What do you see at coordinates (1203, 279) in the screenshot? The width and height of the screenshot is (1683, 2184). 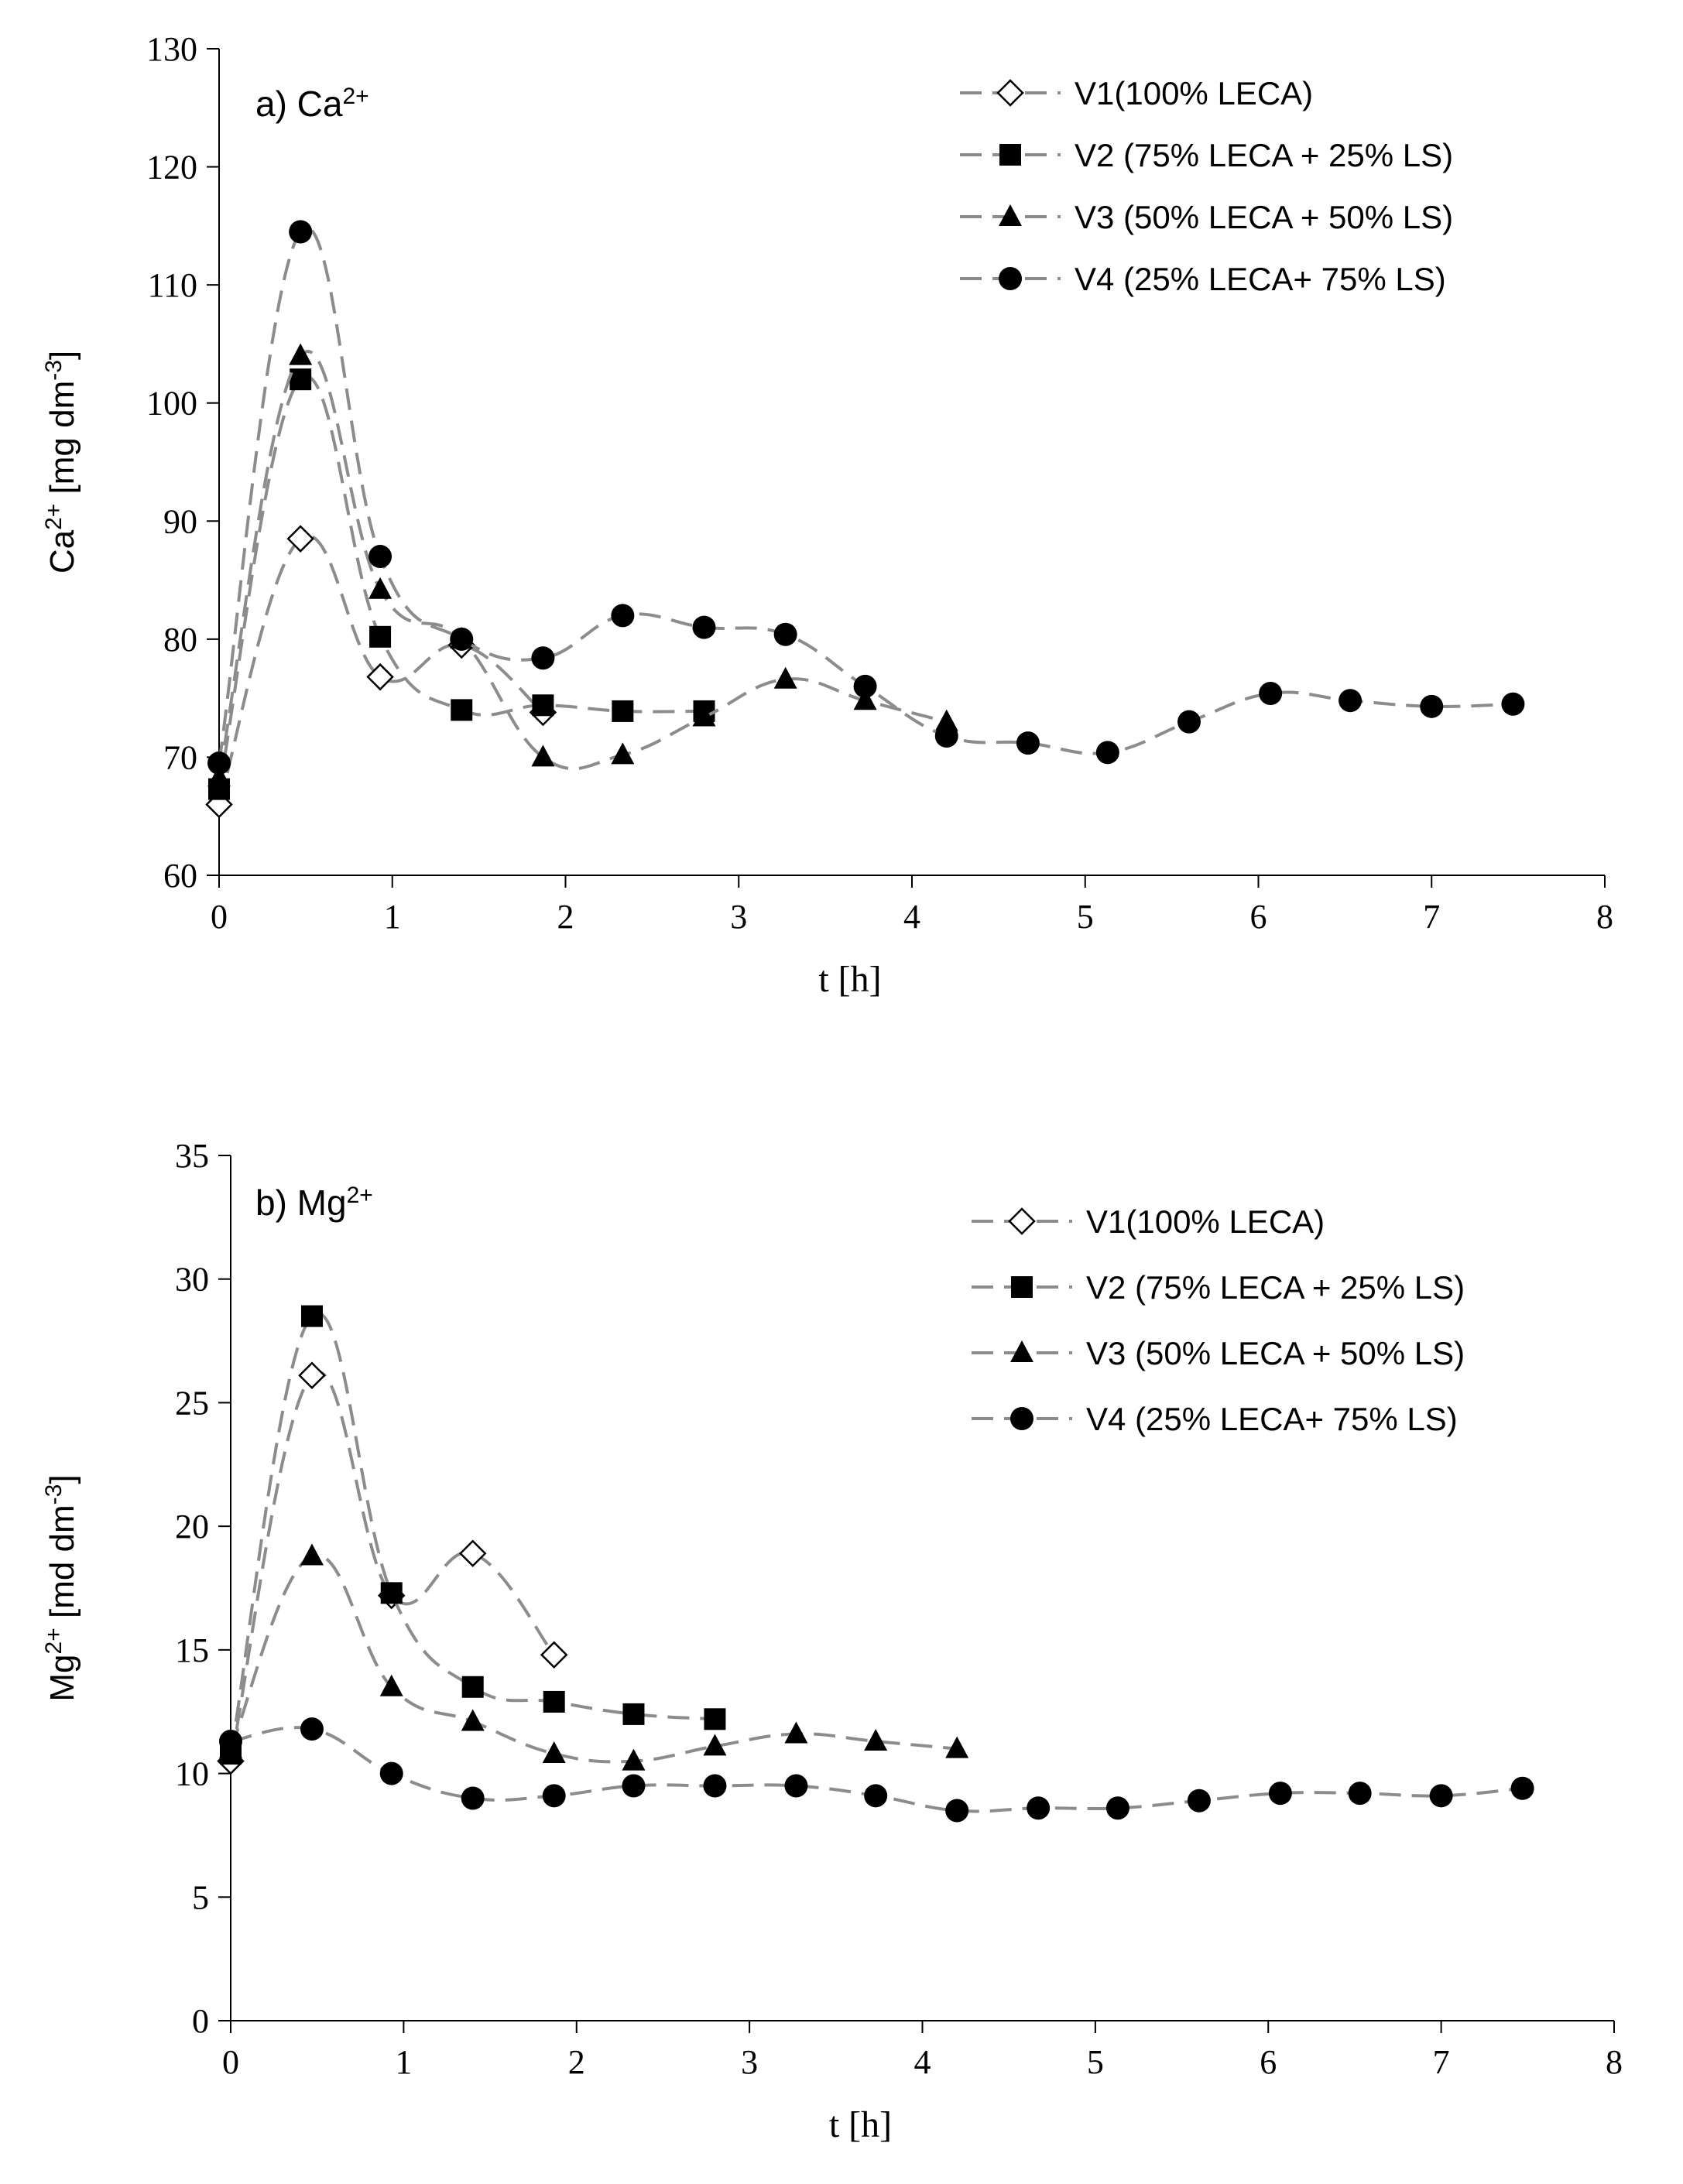 I see `legend-item: V4 (25% LECA+ 75% LS)` at bounding box center [1203, 279].